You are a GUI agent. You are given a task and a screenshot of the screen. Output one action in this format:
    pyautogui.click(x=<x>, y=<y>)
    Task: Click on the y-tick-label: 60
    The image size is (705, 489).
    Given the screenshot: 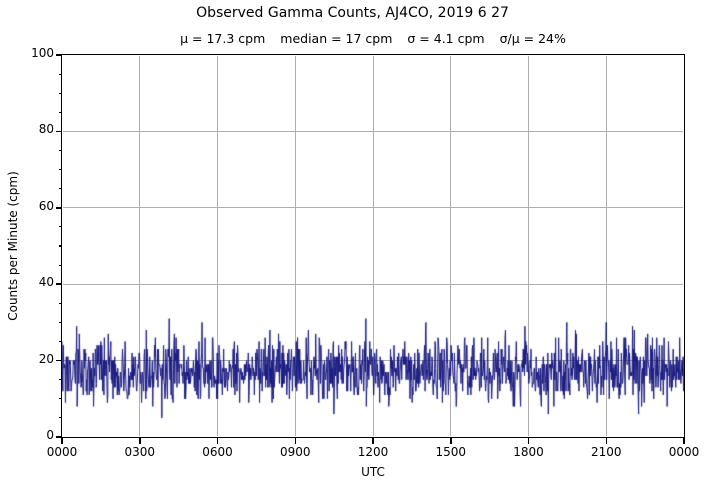 What is the action you would take?
    pyautogui.click(x=46, y=205)
    